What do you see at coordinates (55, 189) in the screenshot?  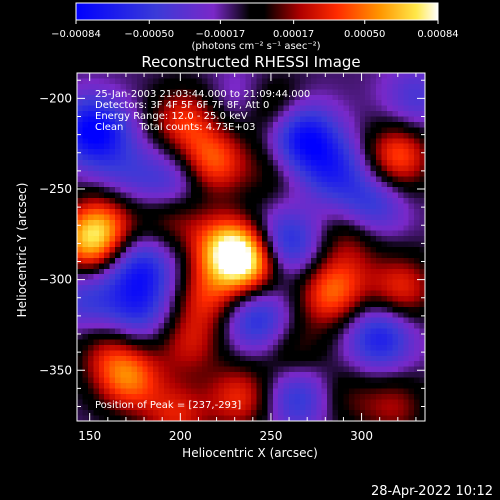 I see `y-tick-label: −250` at bounding box center [55, 189].